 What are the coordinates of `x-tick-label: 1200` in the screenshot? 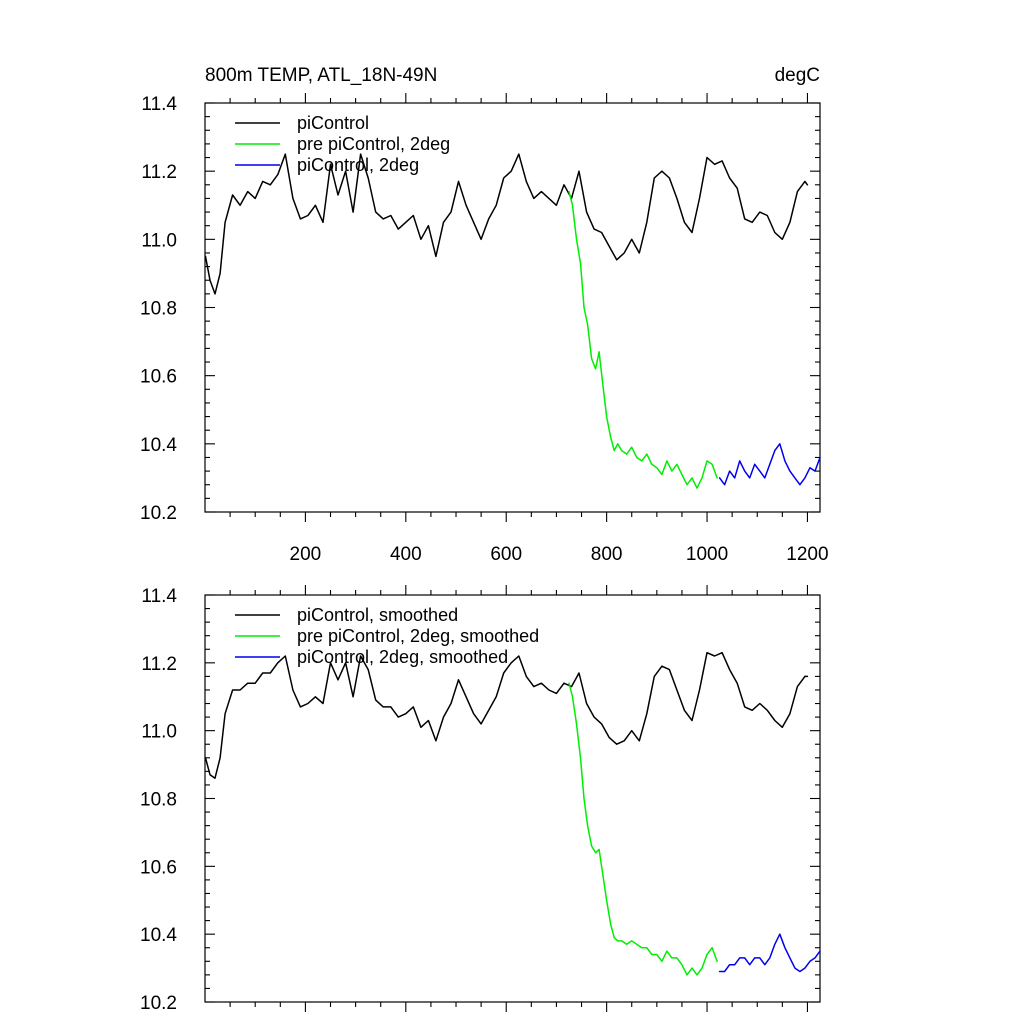 It's located at (807, 554).